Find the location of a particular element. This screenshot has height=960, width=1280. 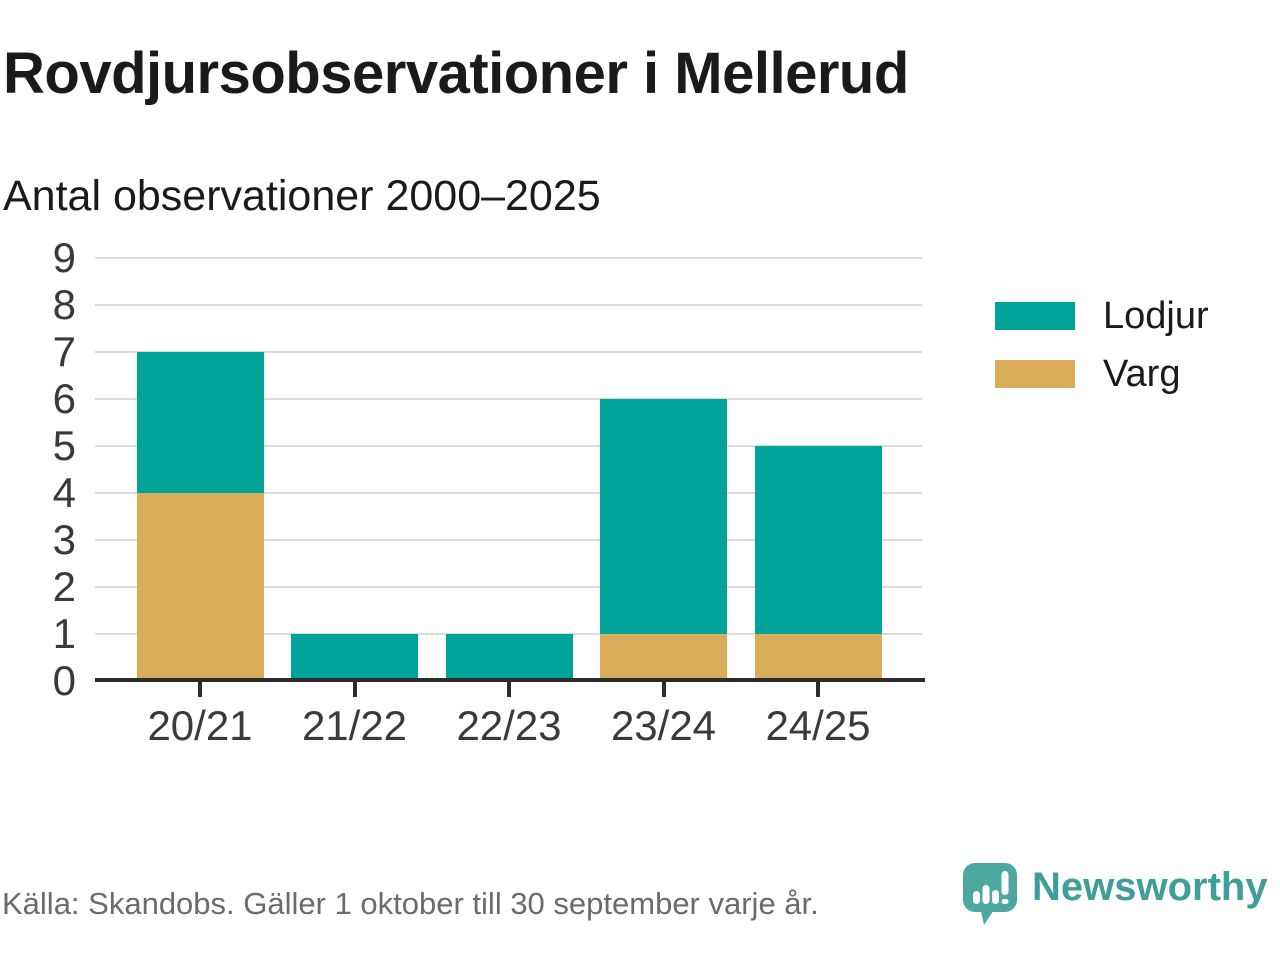

legend-label: Varg is located at coordinates (1142, 373).